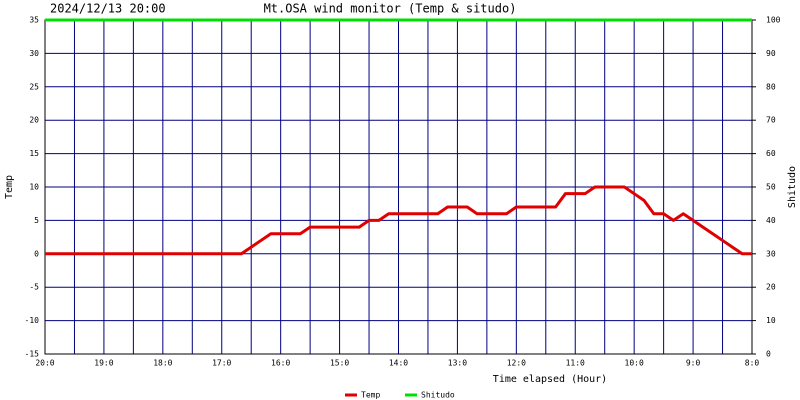 The height and width of the screenshot is (400, 800). I want to click on y2-tick-label: 20, so click(771, 287).